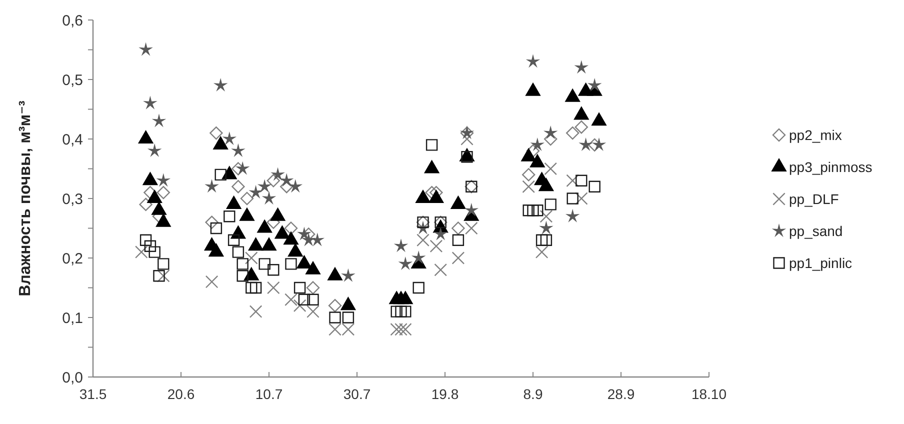  Describe the element at coordinates (533, 394) in the screenshot. I see `x-tick-label: 8.9` at that location.